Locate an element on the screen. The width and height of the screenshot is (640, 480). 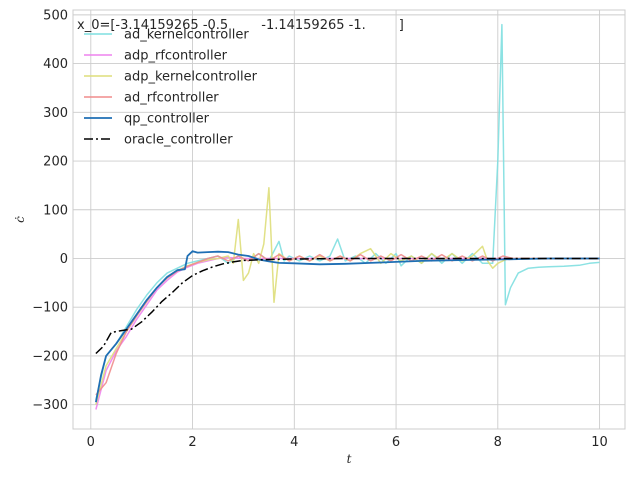
initial-state-annotation: x_0=[-3.14159265 -0.5 -1.14159265 -1. ] is located at coordinates (240, 25).